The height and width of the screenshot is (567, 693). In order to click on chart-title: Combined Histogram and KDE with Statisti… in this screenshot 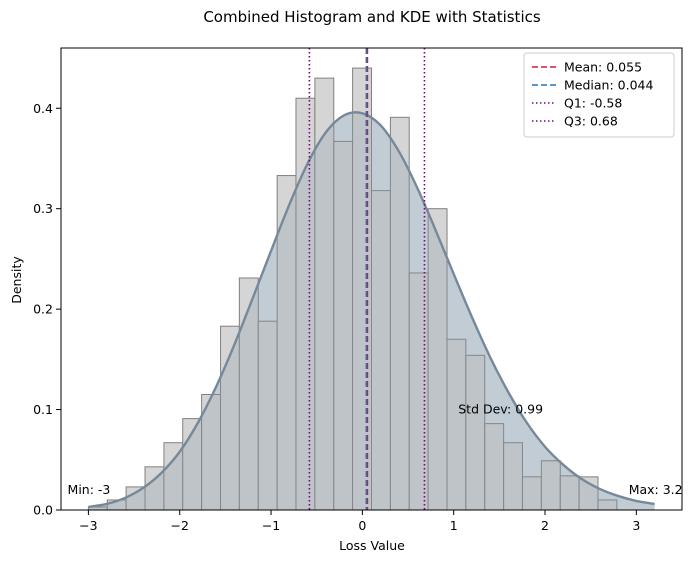, I will do `click(372, 17)`.